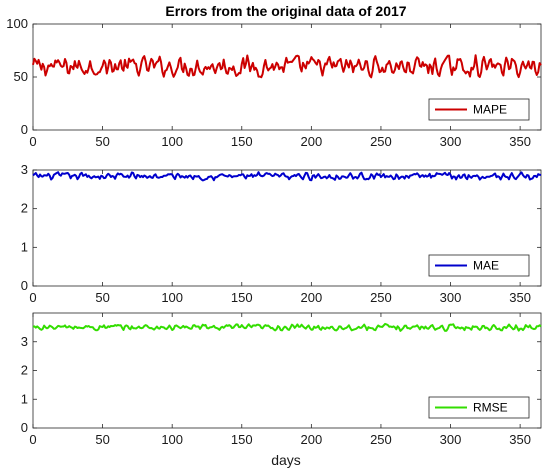 This screenshot has width=550, height=471. What do you see at coordinates (17, 23) in the screenshot?
I see `y-tick-label: 100` at bounding box center [17, 23].